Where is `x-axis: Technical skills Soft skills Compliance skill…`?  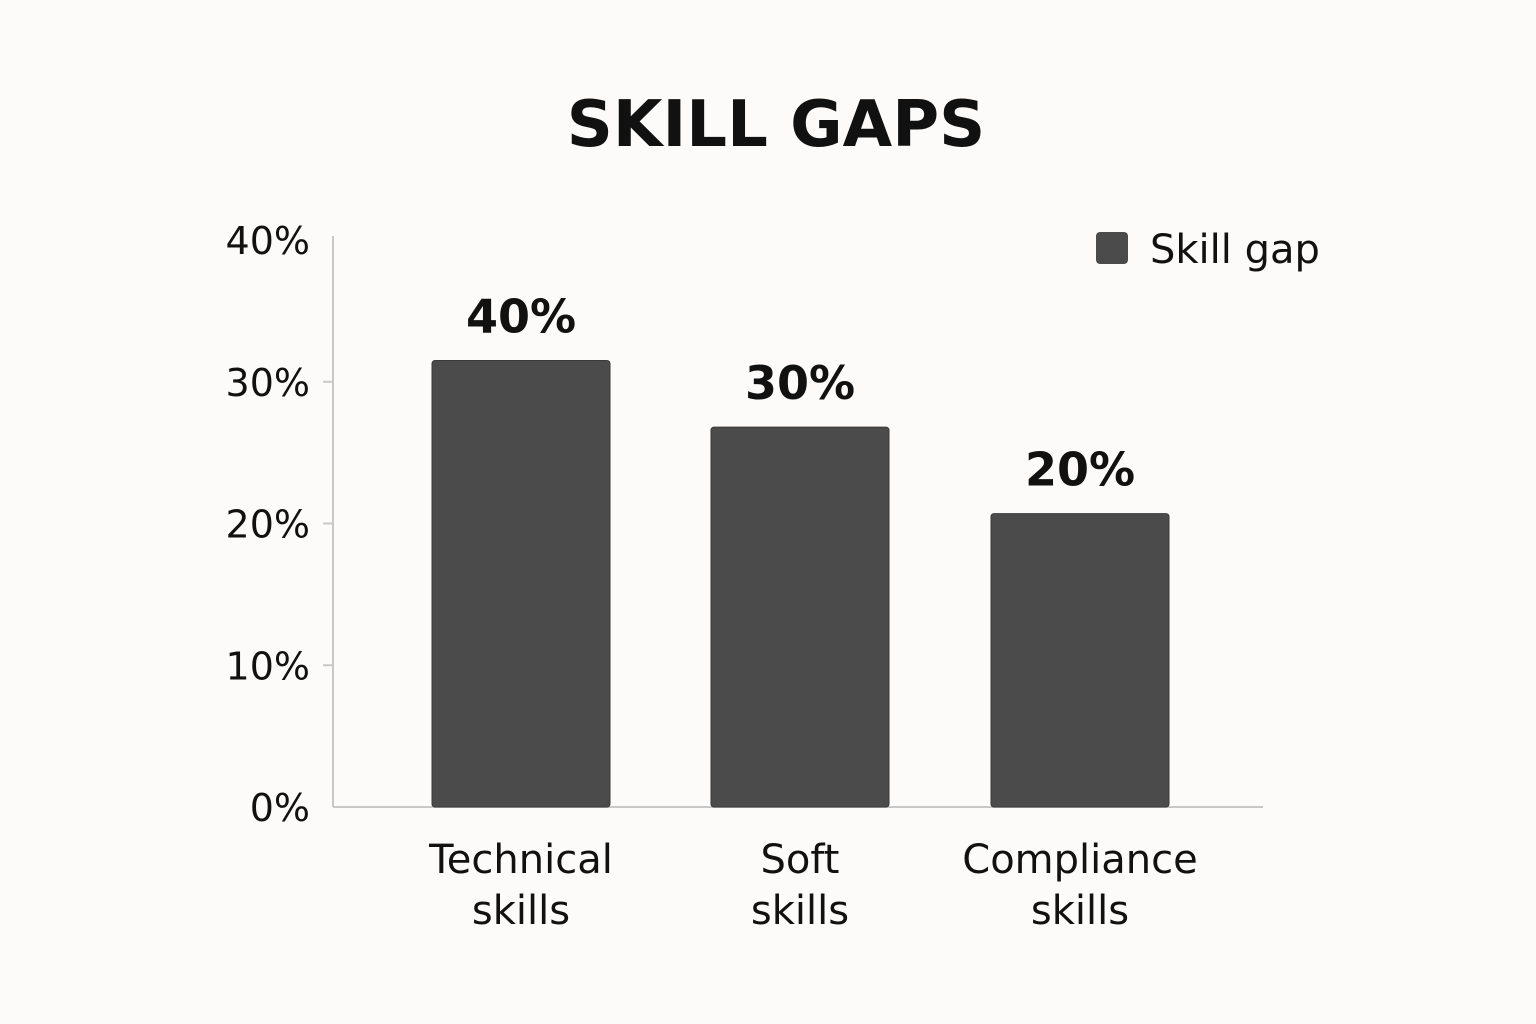 x-axis: Technical skills Soft skills Compliance skill… is located at coordinates (798, 870).